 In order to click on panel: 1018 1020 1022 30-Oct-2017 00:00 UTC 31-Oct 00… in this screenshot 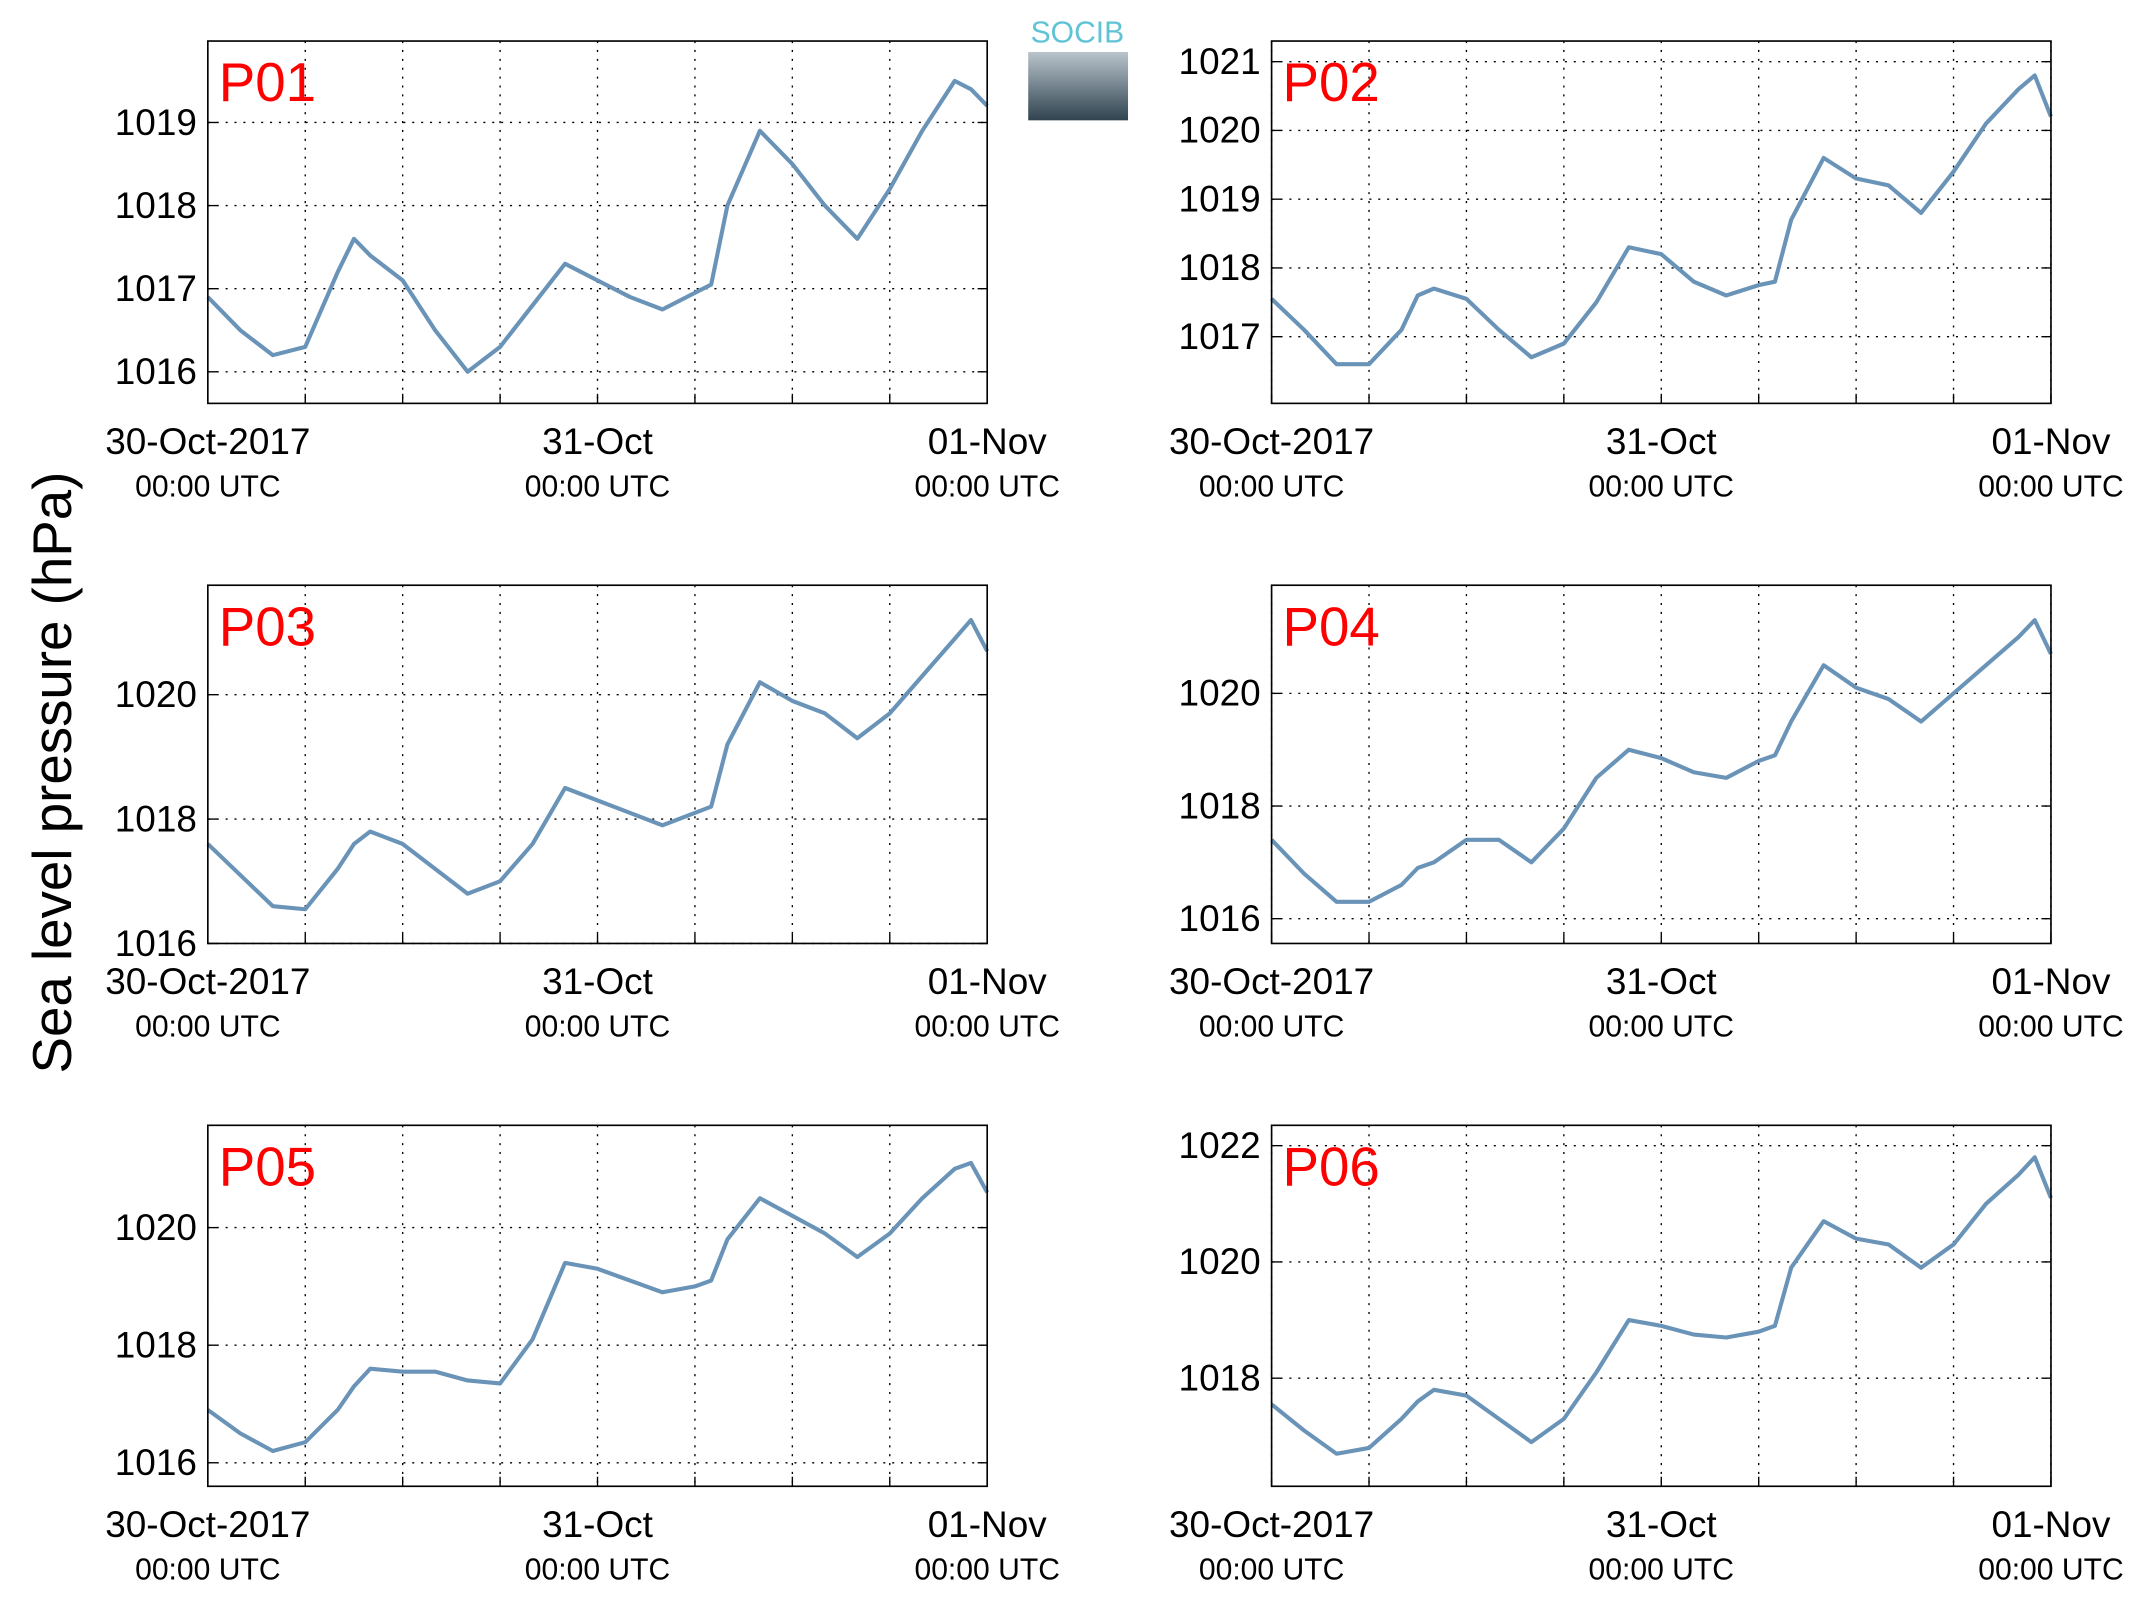, I will do `click(1646, 1355)`.